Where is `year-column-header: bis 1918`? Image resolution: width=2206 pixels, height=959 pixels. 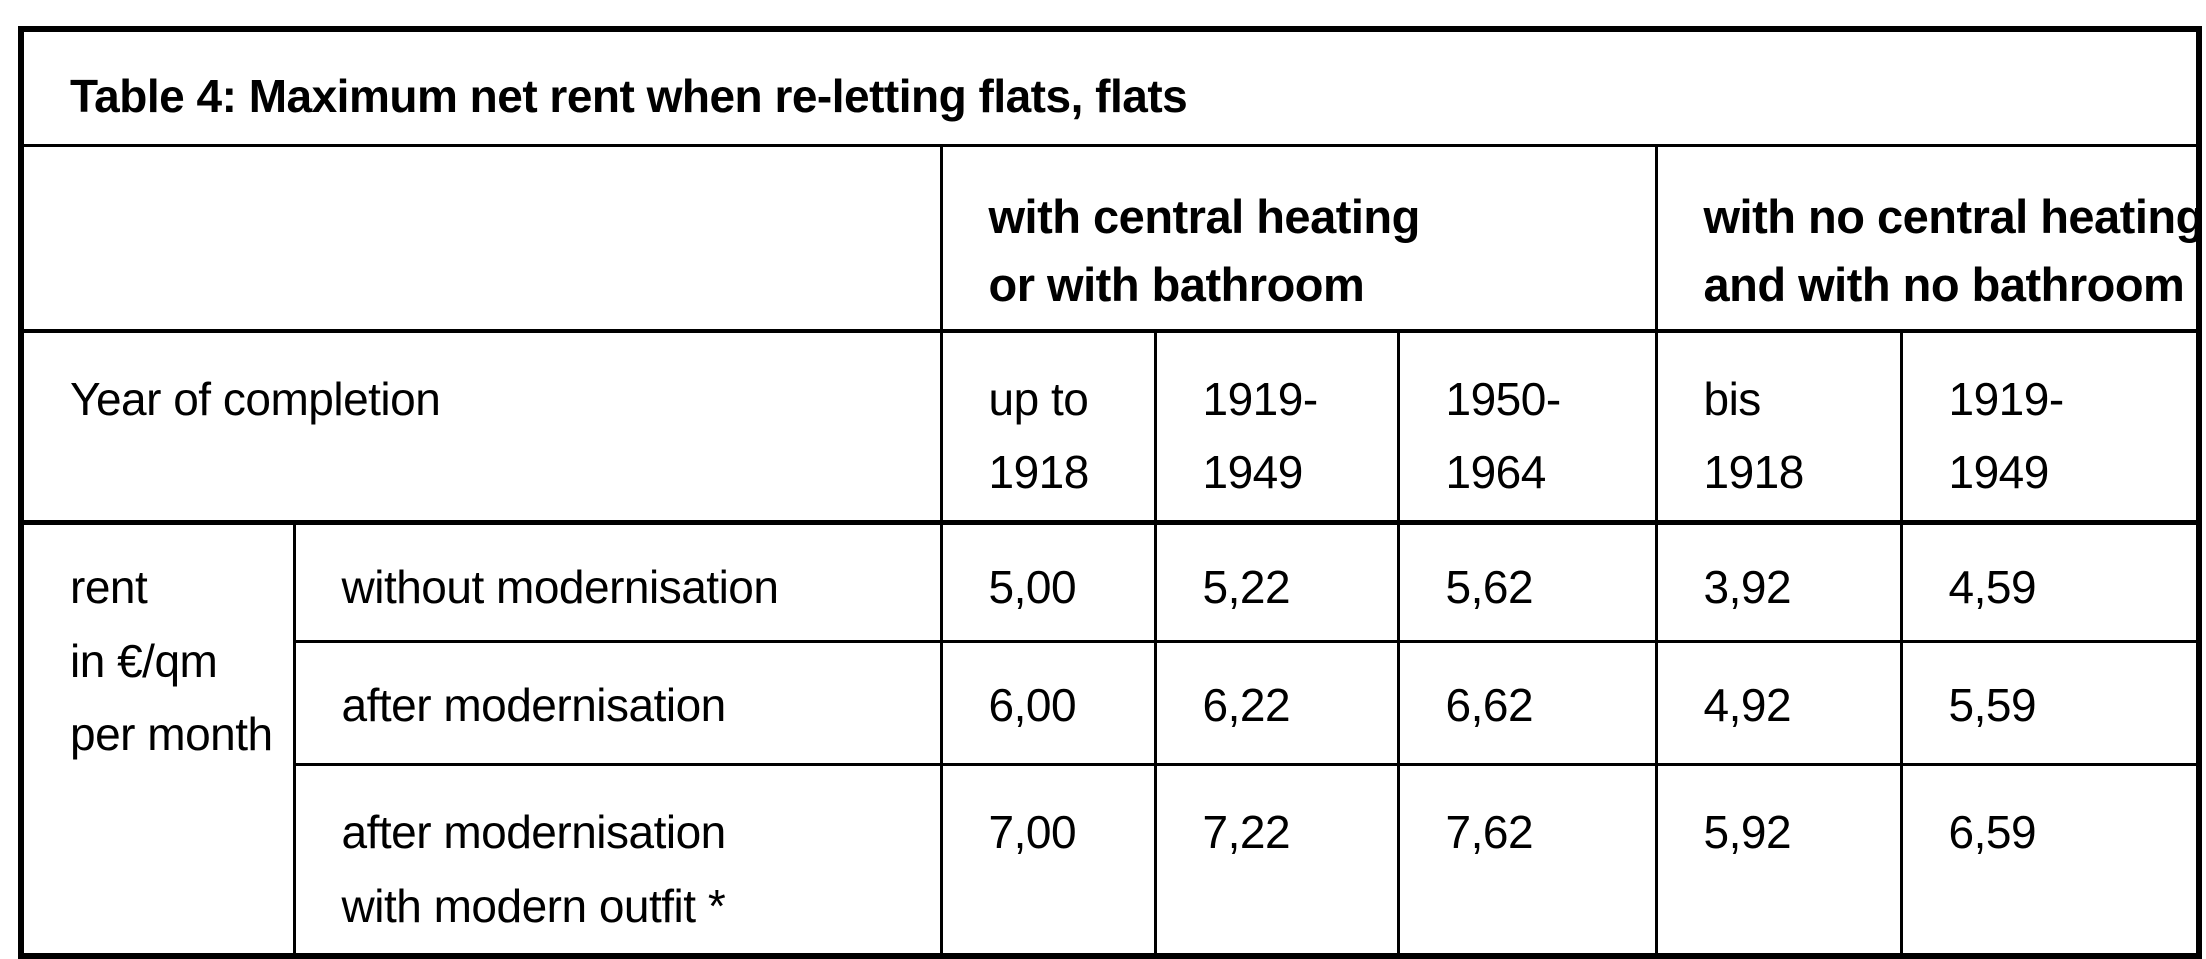 year-column-header: bis 1918 is located at coordinates (1778, 427).